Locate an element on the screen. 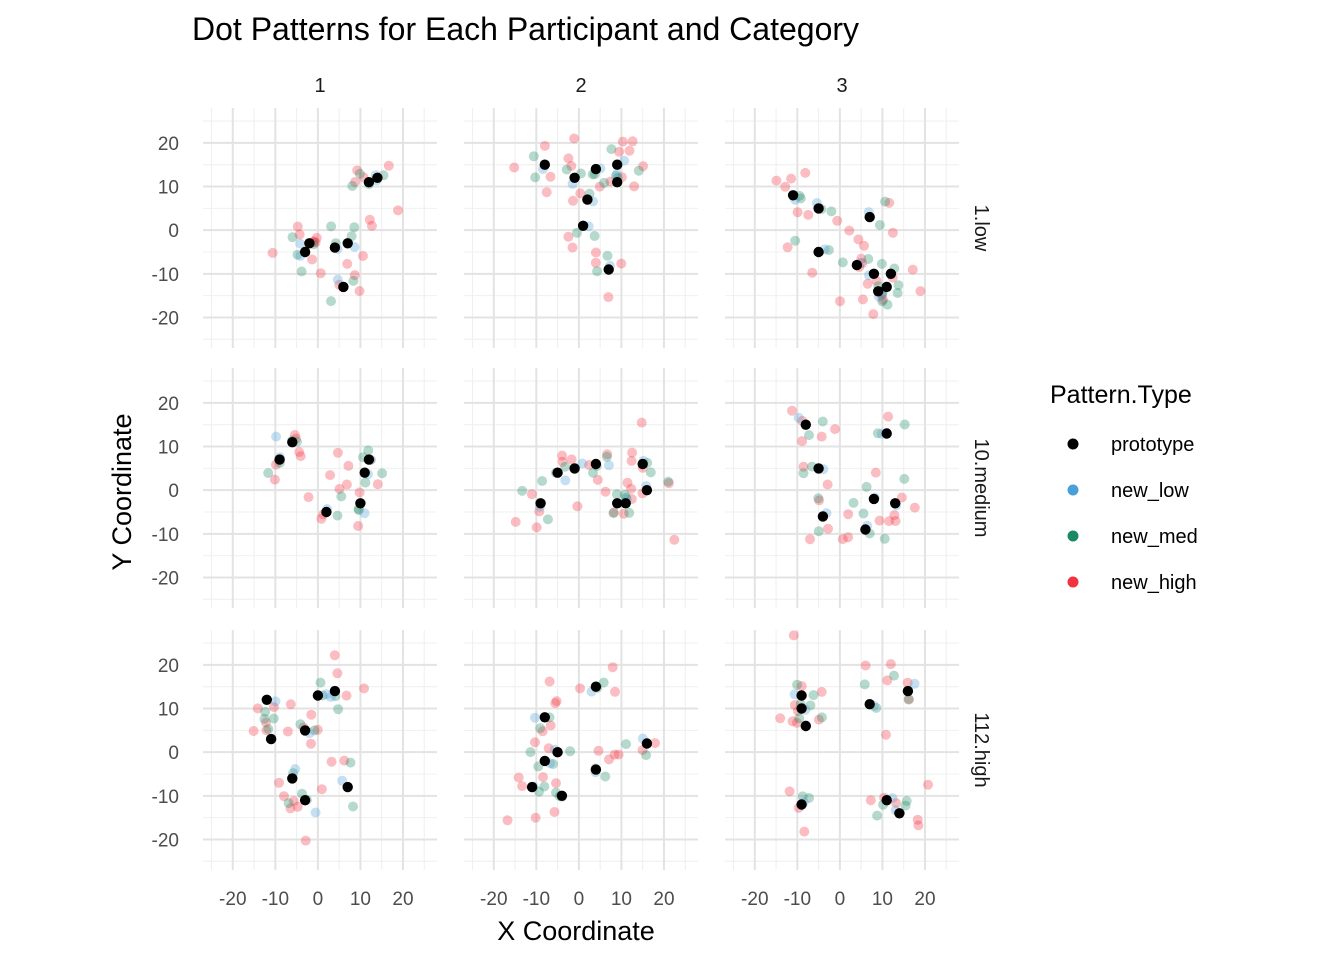 The image size is (1344, 960). x-tick-label: 20 is located at coordinates (924, 899).